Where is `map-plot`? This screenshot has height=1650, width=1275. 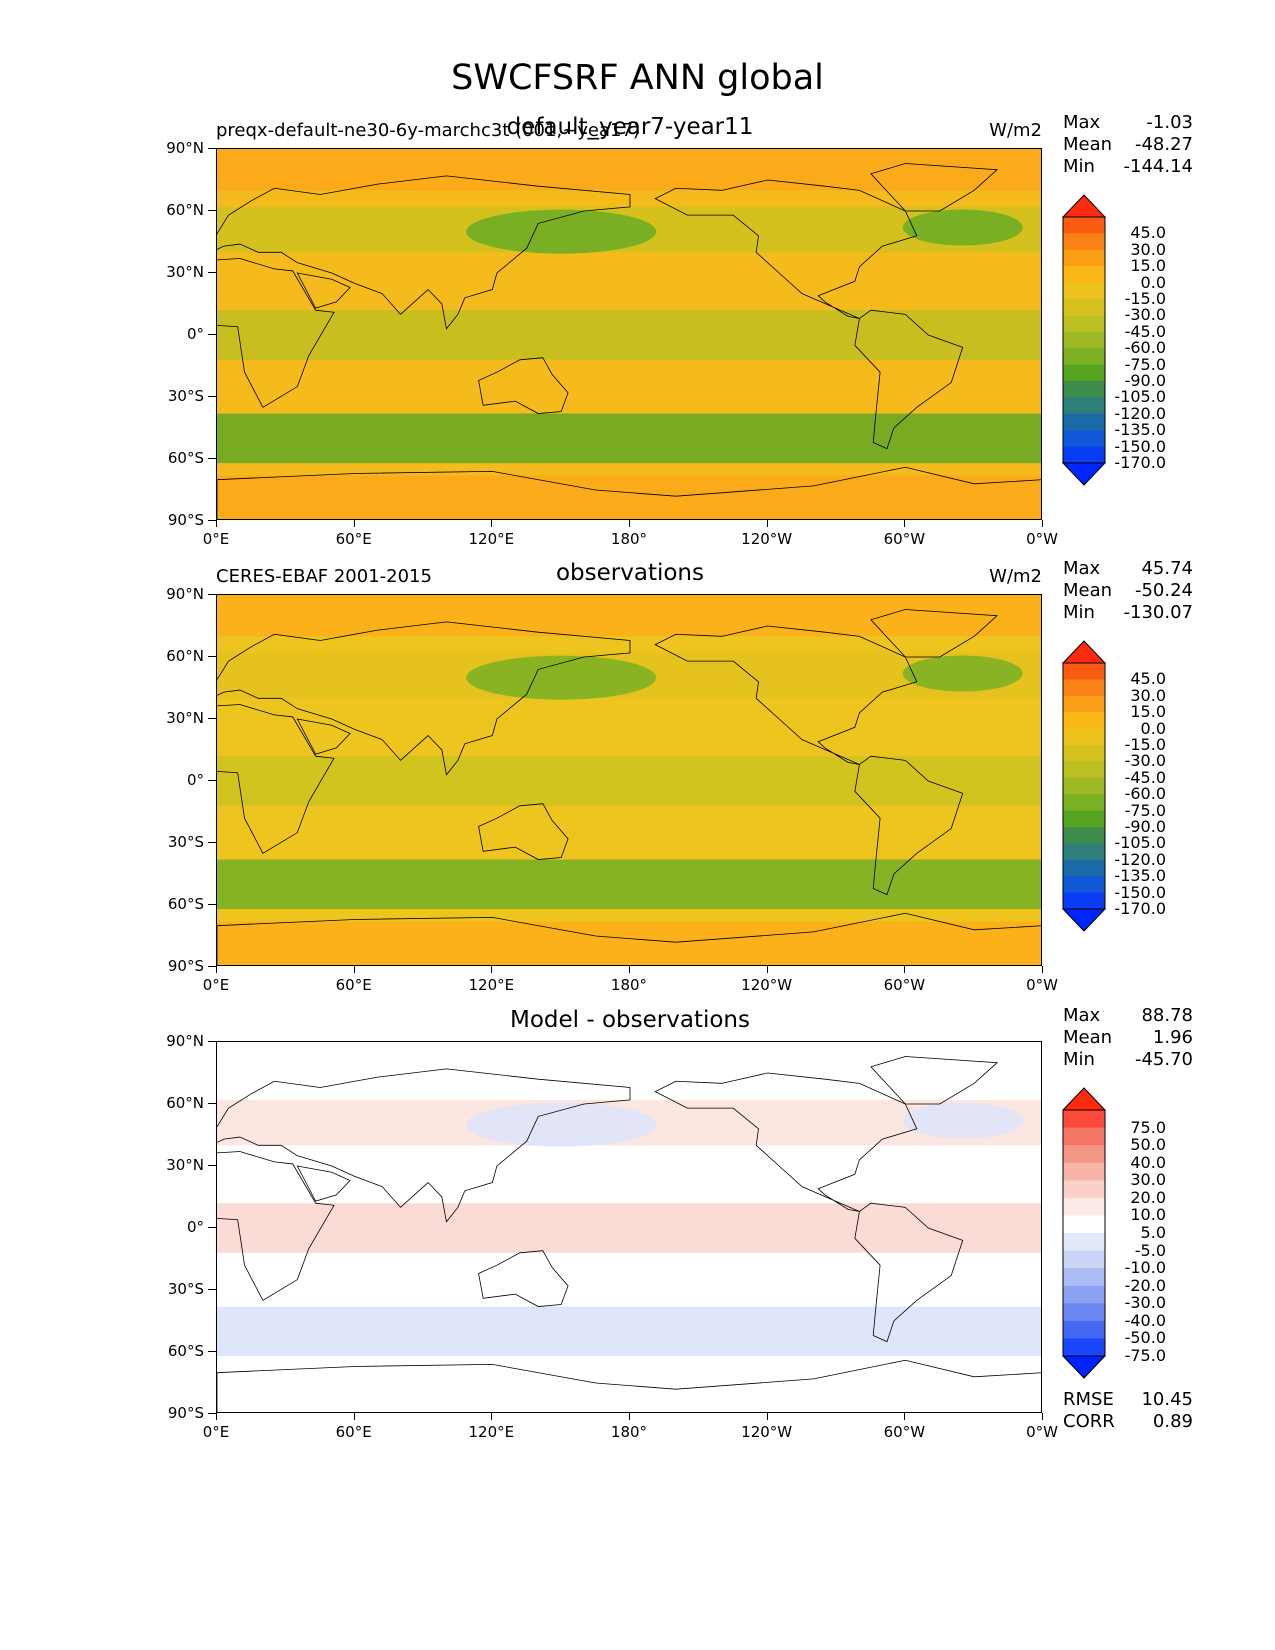 map-plot is located at coordinates (629, 780).